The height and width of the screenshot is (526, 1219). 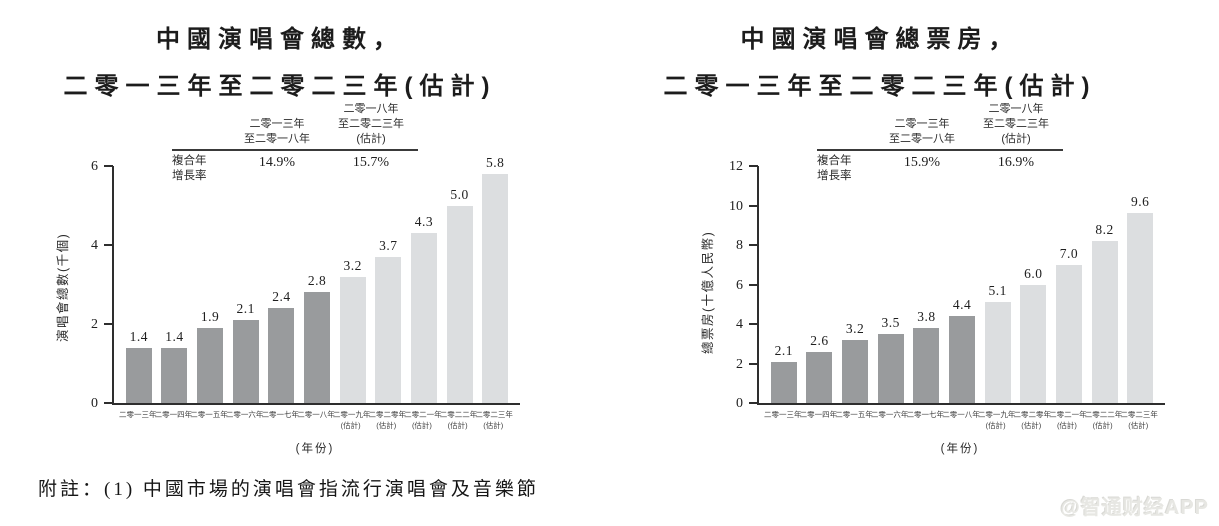 What do you see at coordinates (736, 206) in the screenshot?
I see `y-tick-label: 10` at bounding box center [736, 206].